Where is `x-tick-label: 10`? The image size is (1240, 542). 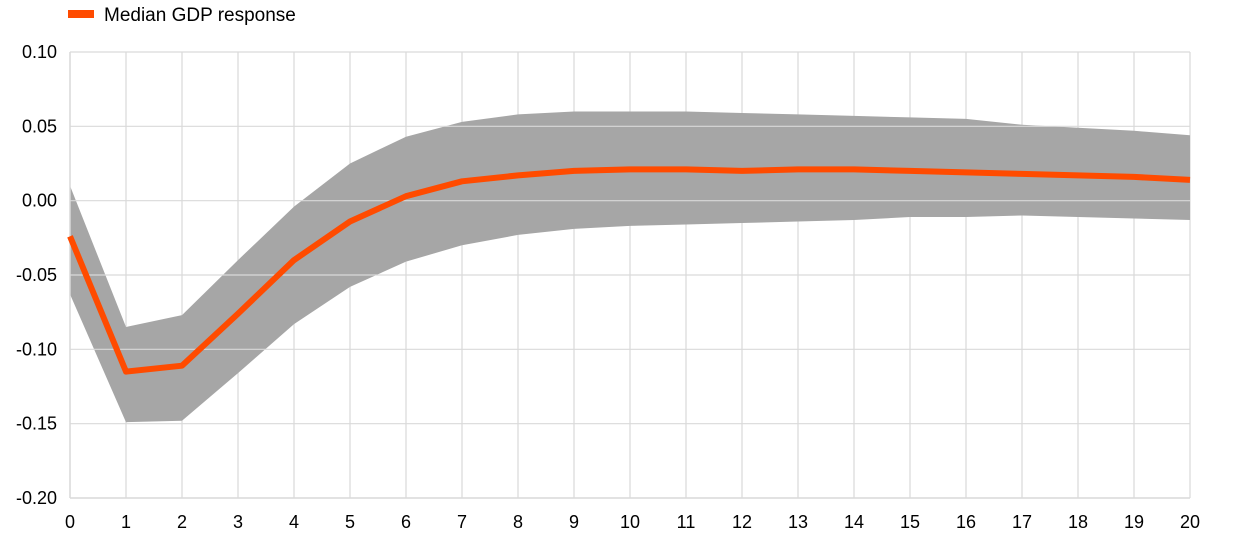 x-tick-label: 10 is located at coordinates (630, 522).